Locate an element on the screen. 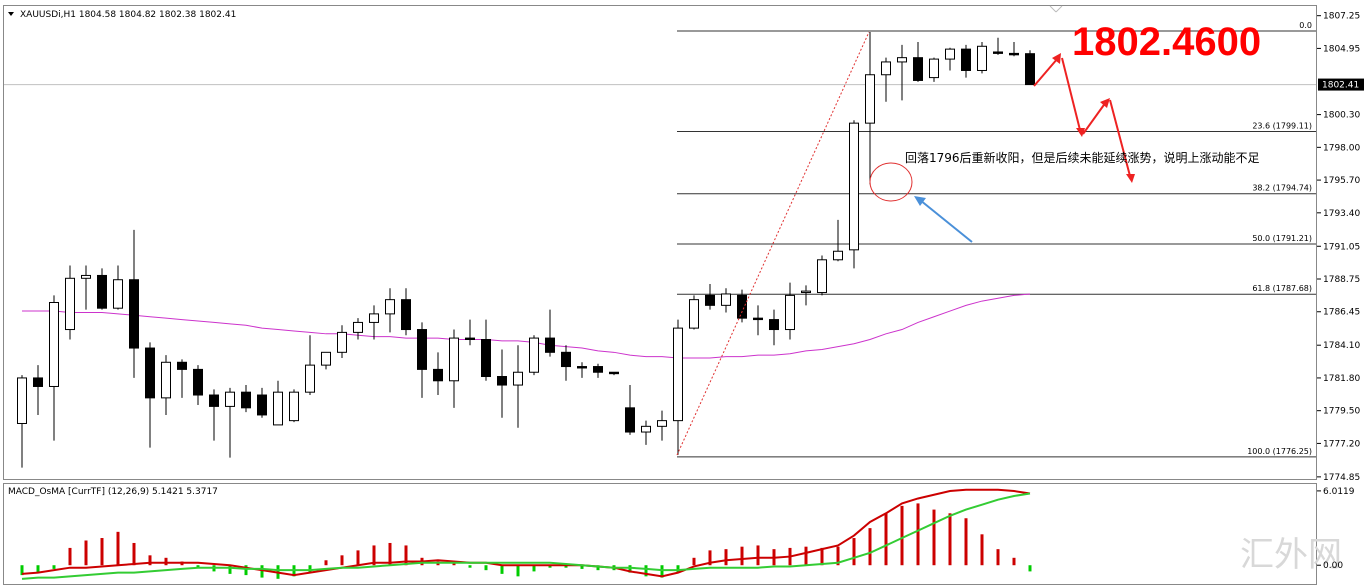 The height and width of the screenshot is (585, 1366). note: 回落1796后重新收阳，但是后续未能延续涨势，说明上涨动能不足 is located at coordinates (1082, 157).